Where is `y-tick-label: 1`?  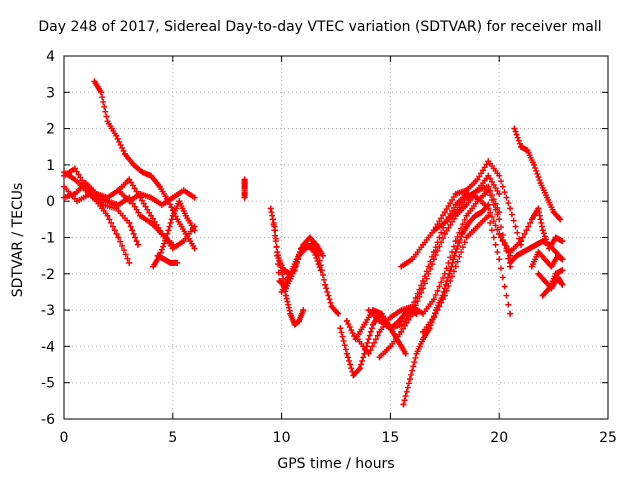
y-tick-label: 1 is located at coordinates (50, 166).